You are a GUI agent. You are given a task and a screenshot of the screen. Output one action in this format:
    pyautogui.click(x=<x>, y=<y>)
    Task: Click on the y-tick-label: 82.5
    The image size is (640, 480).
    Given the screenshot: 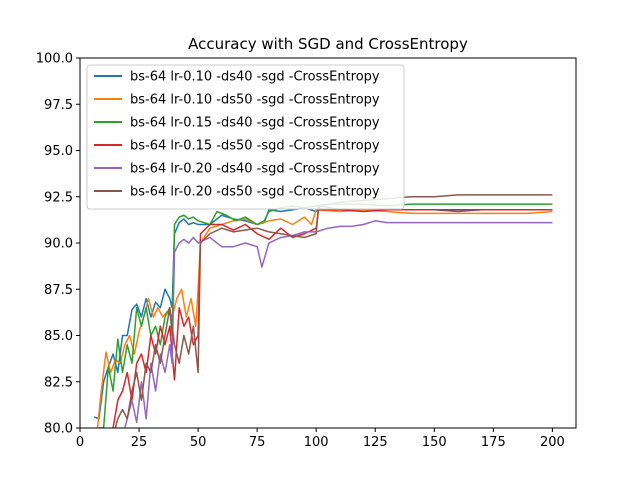 What is the action you would take?
    pyautogui.click(x=58, y=382)
    